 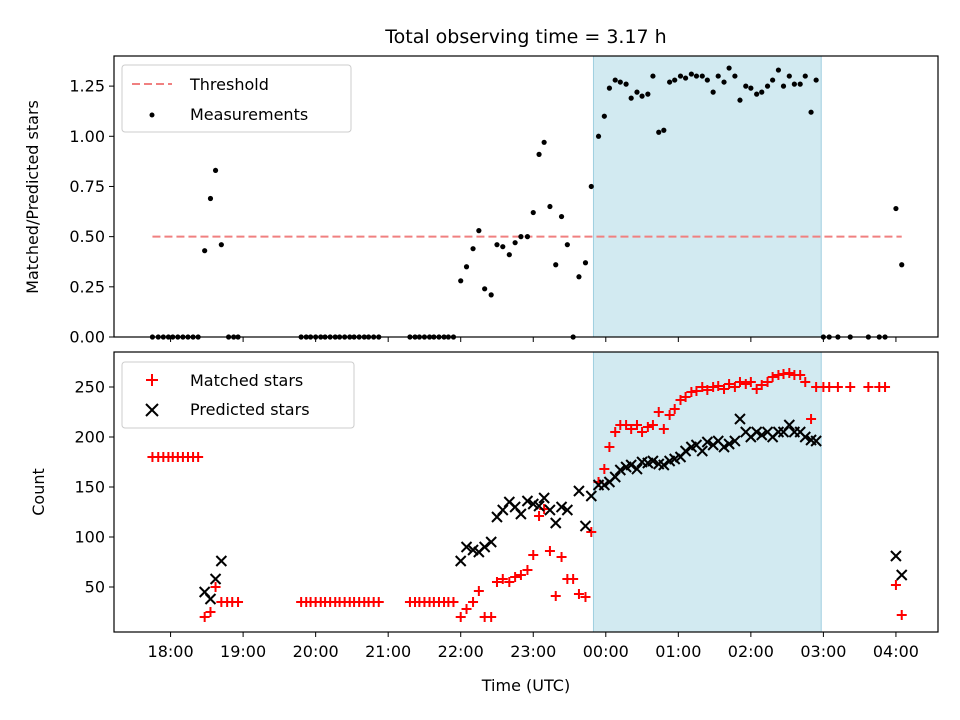 I want to click on legend-threshold-label: Threshold, so click(x=229, y=84).